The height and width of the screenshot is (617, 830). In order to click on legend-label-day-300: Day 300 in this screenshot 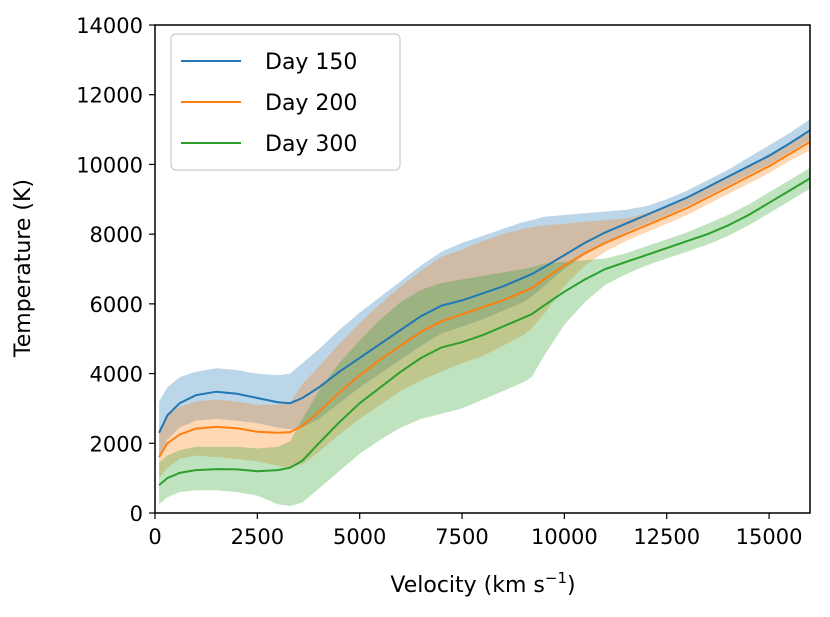, I will do `click(311, 144)`.